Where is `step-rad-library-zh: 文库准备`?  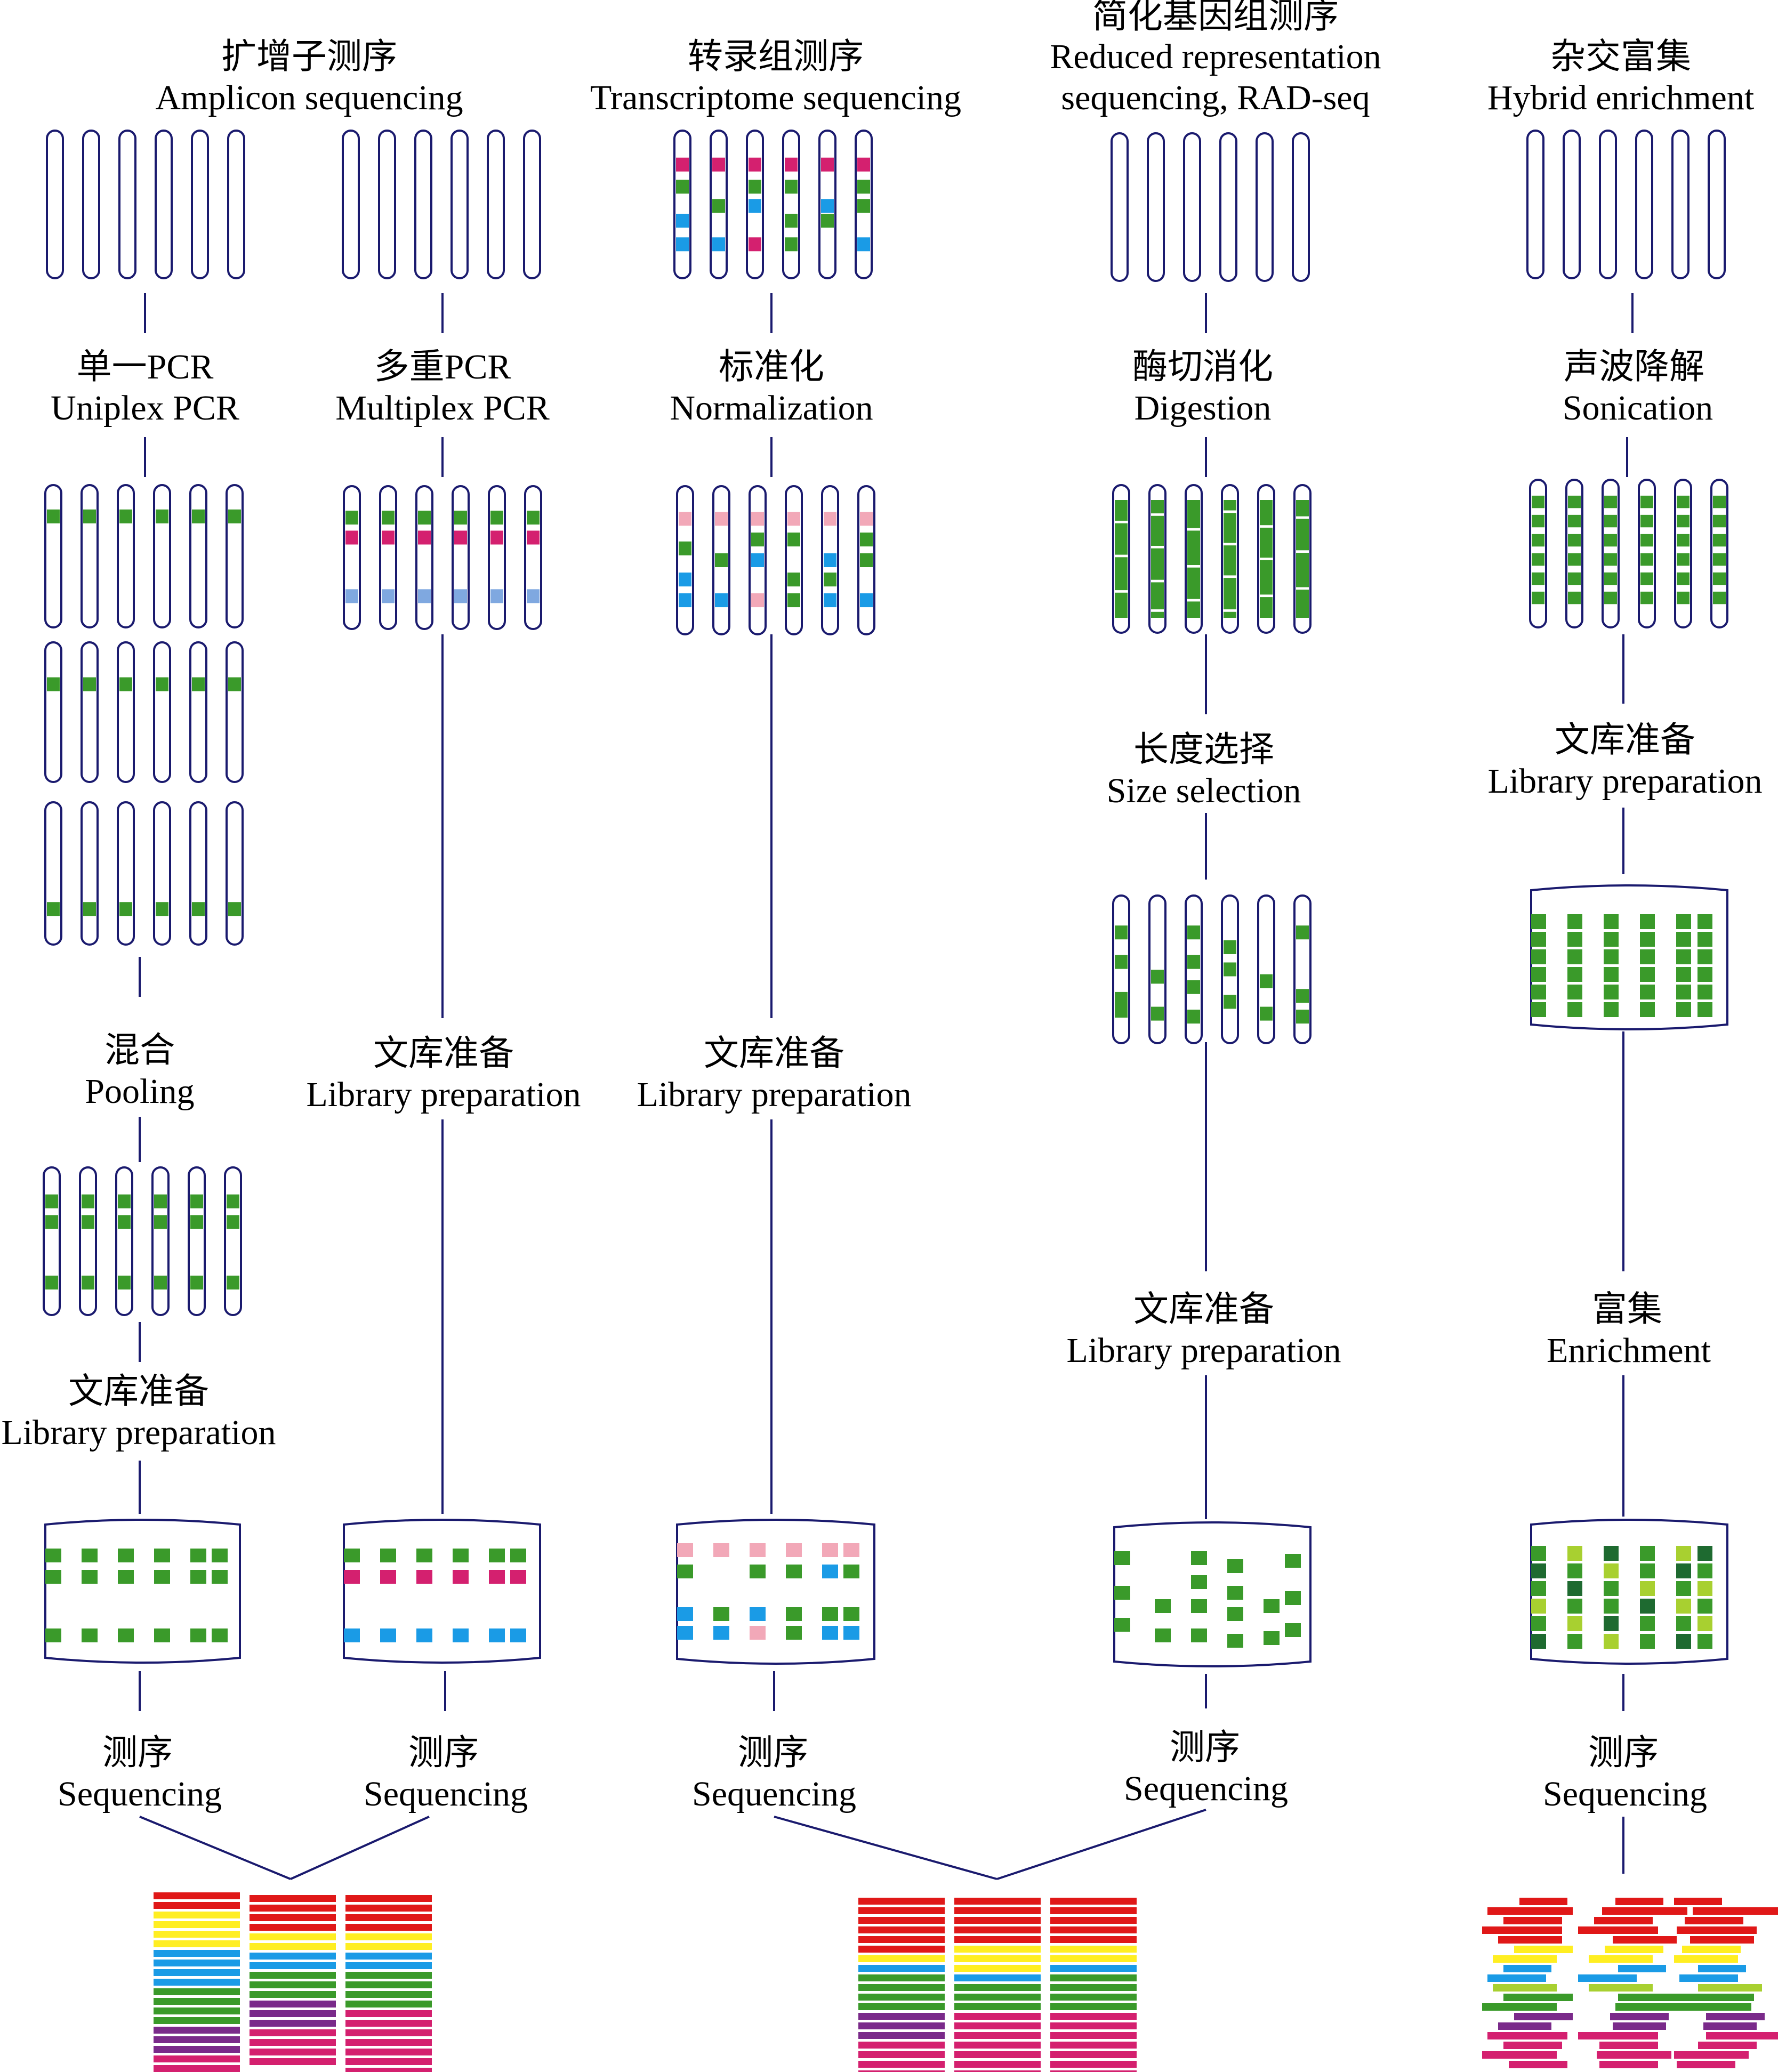 step-rad-library-zh: 文库准备 is located at coordinates (1203, 1309).